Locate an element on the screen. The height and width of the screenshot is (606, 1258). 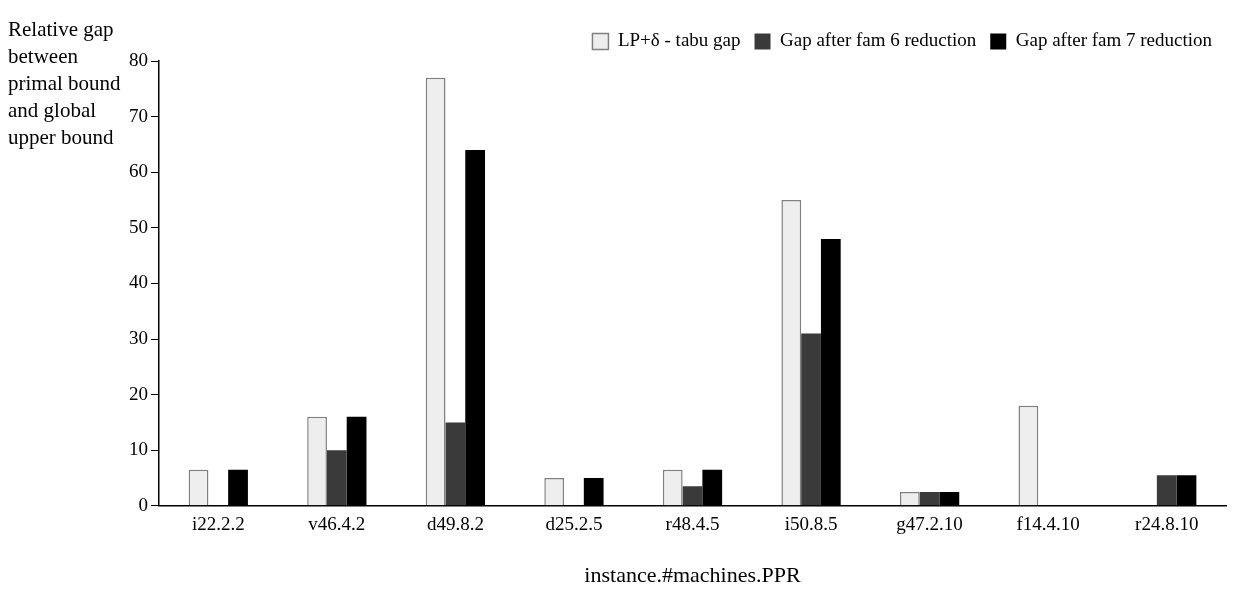
y-axis-title: Relative gap between primal bound and global upper bound is located at coordinates (65, 83).